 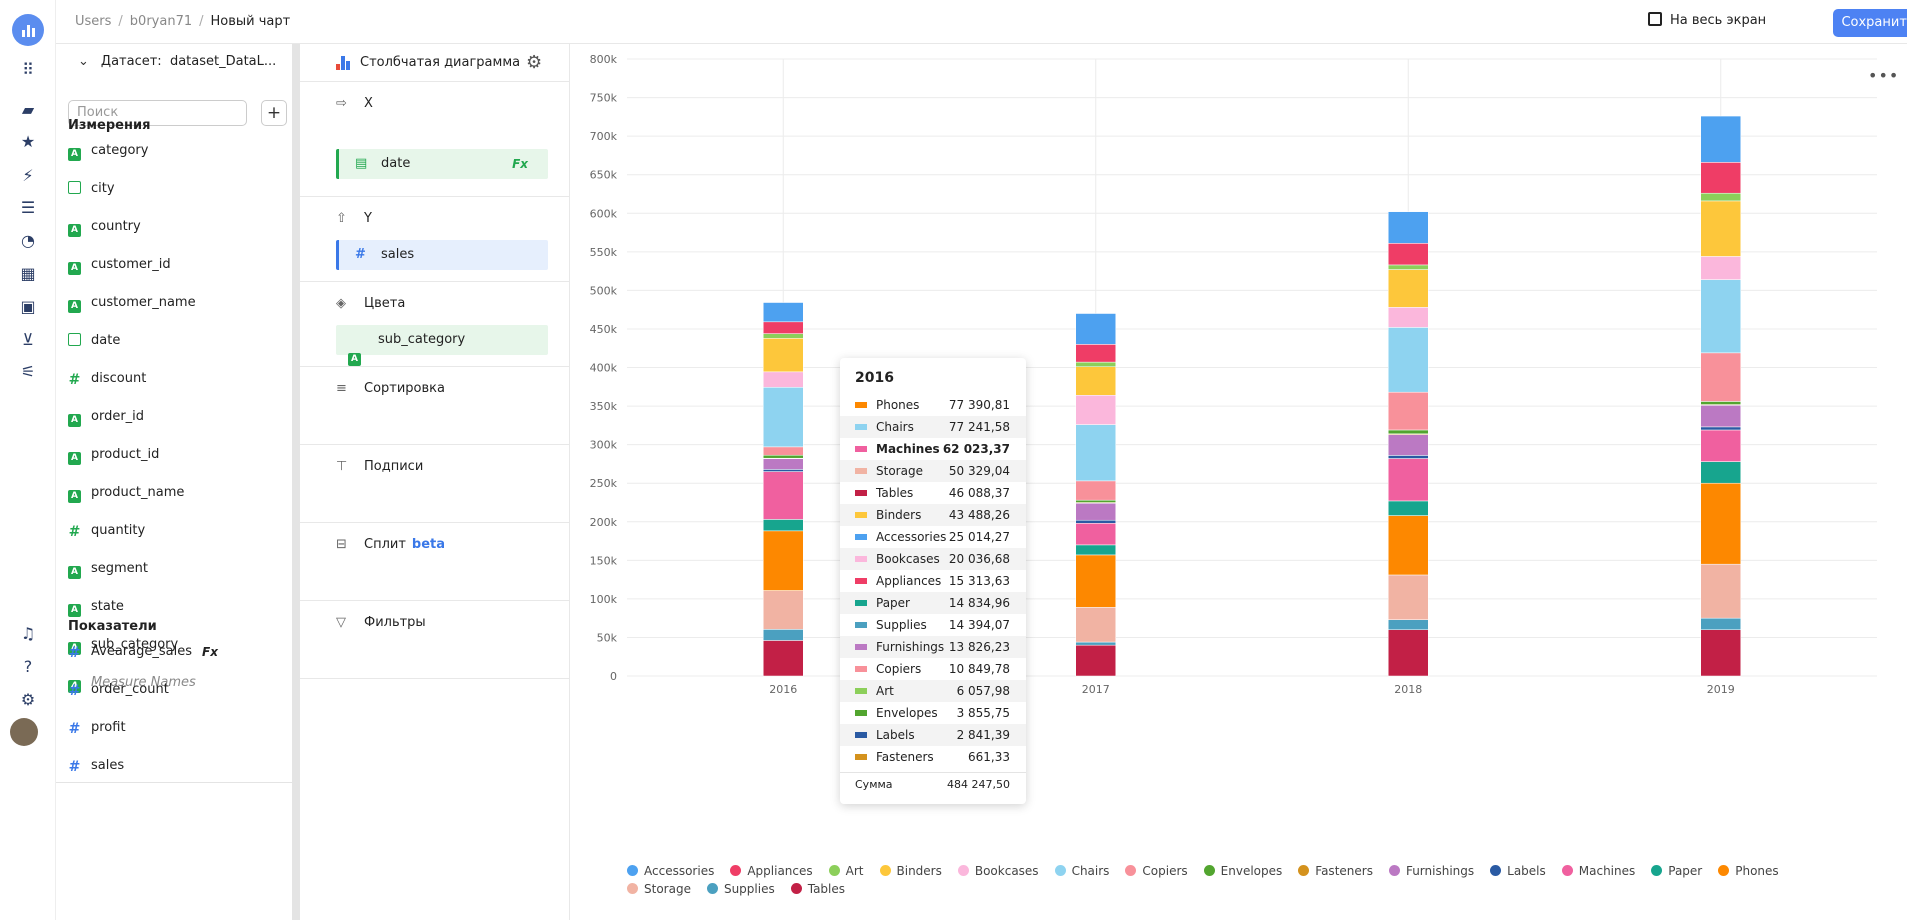 What do you see at coordinates (670, 871) in the screenshot?
I see `legend-item: Accessories` at bounding box center [670, 871].